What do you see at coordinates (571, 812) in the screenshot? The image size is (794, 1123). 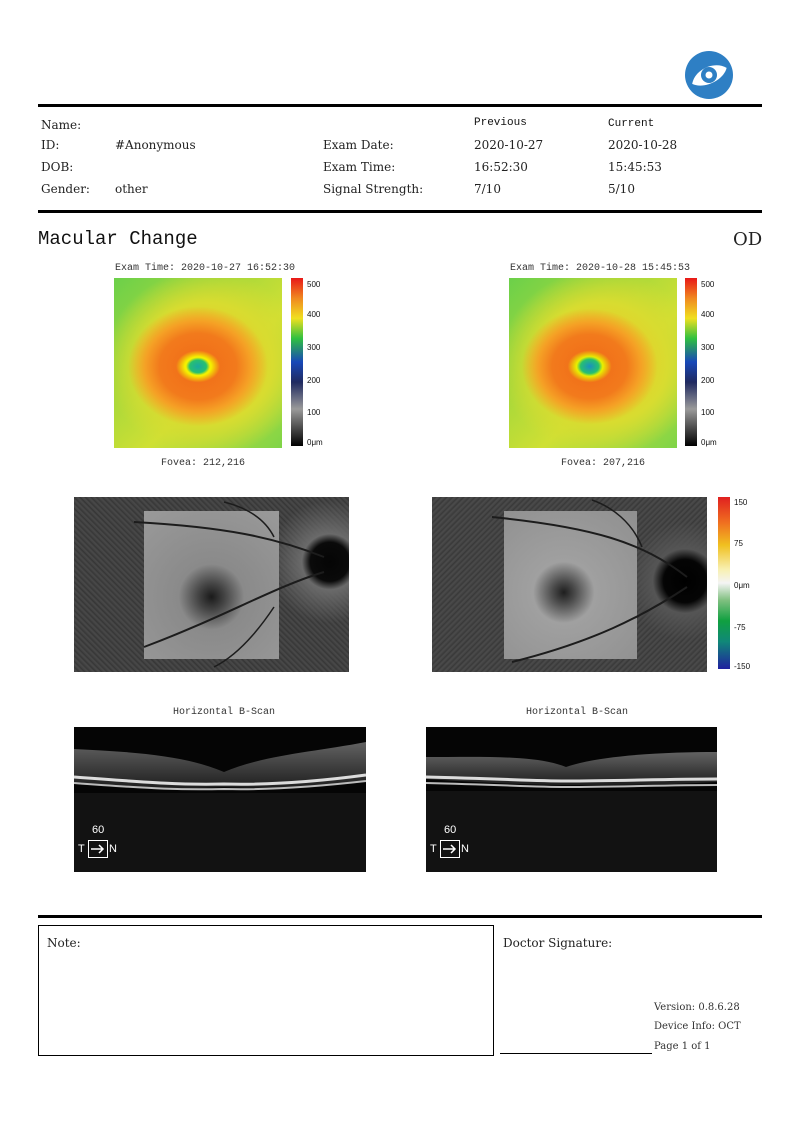 I see `right-bscan-layers` at bounding box center [571, 812].